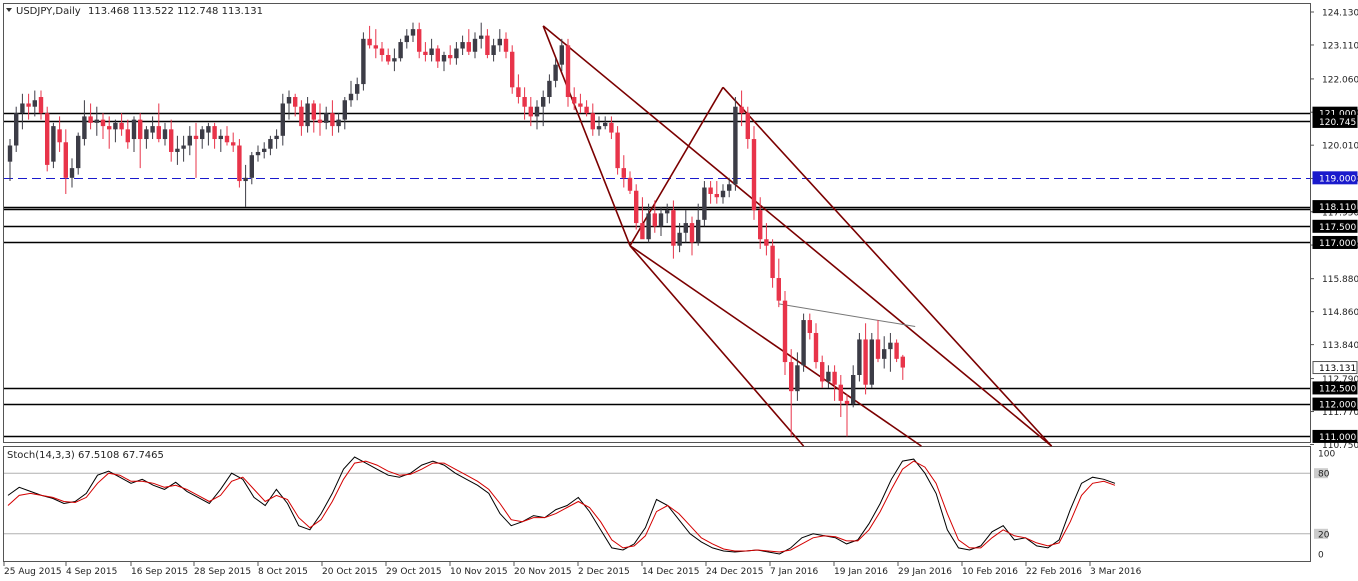 The width and height of the screenshot is (1358, 581). What do you see at coordinates (1340, 446) in the screenshot?
I see `y-tick-label: 110.750` at bounding box center [1340, 446].